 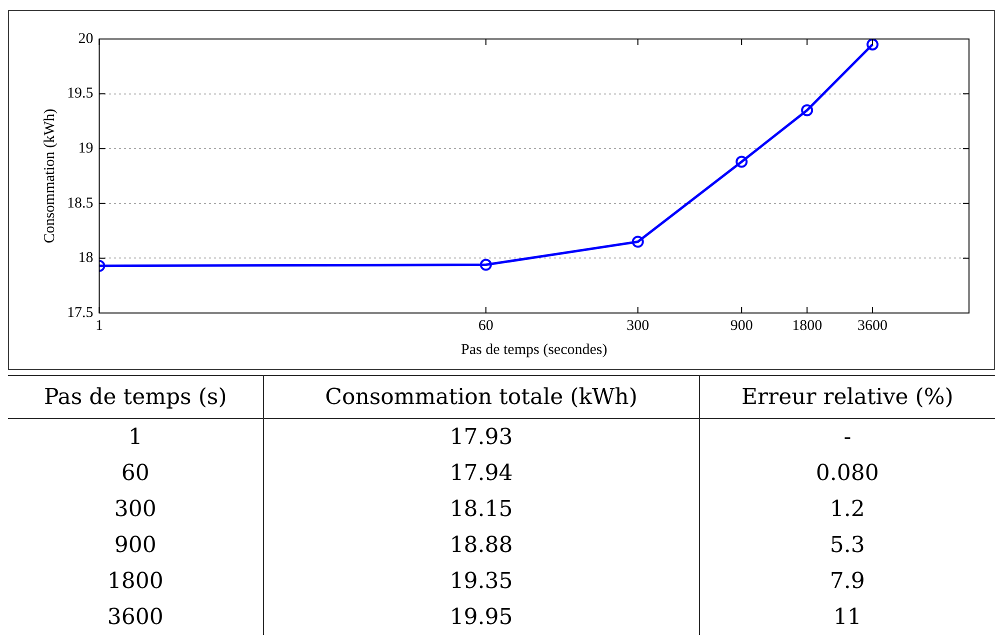 What do you see at coordinates (86, 38) in the screenshot?
I see `y-tick-label: 20` at bounding box center [86, 38].